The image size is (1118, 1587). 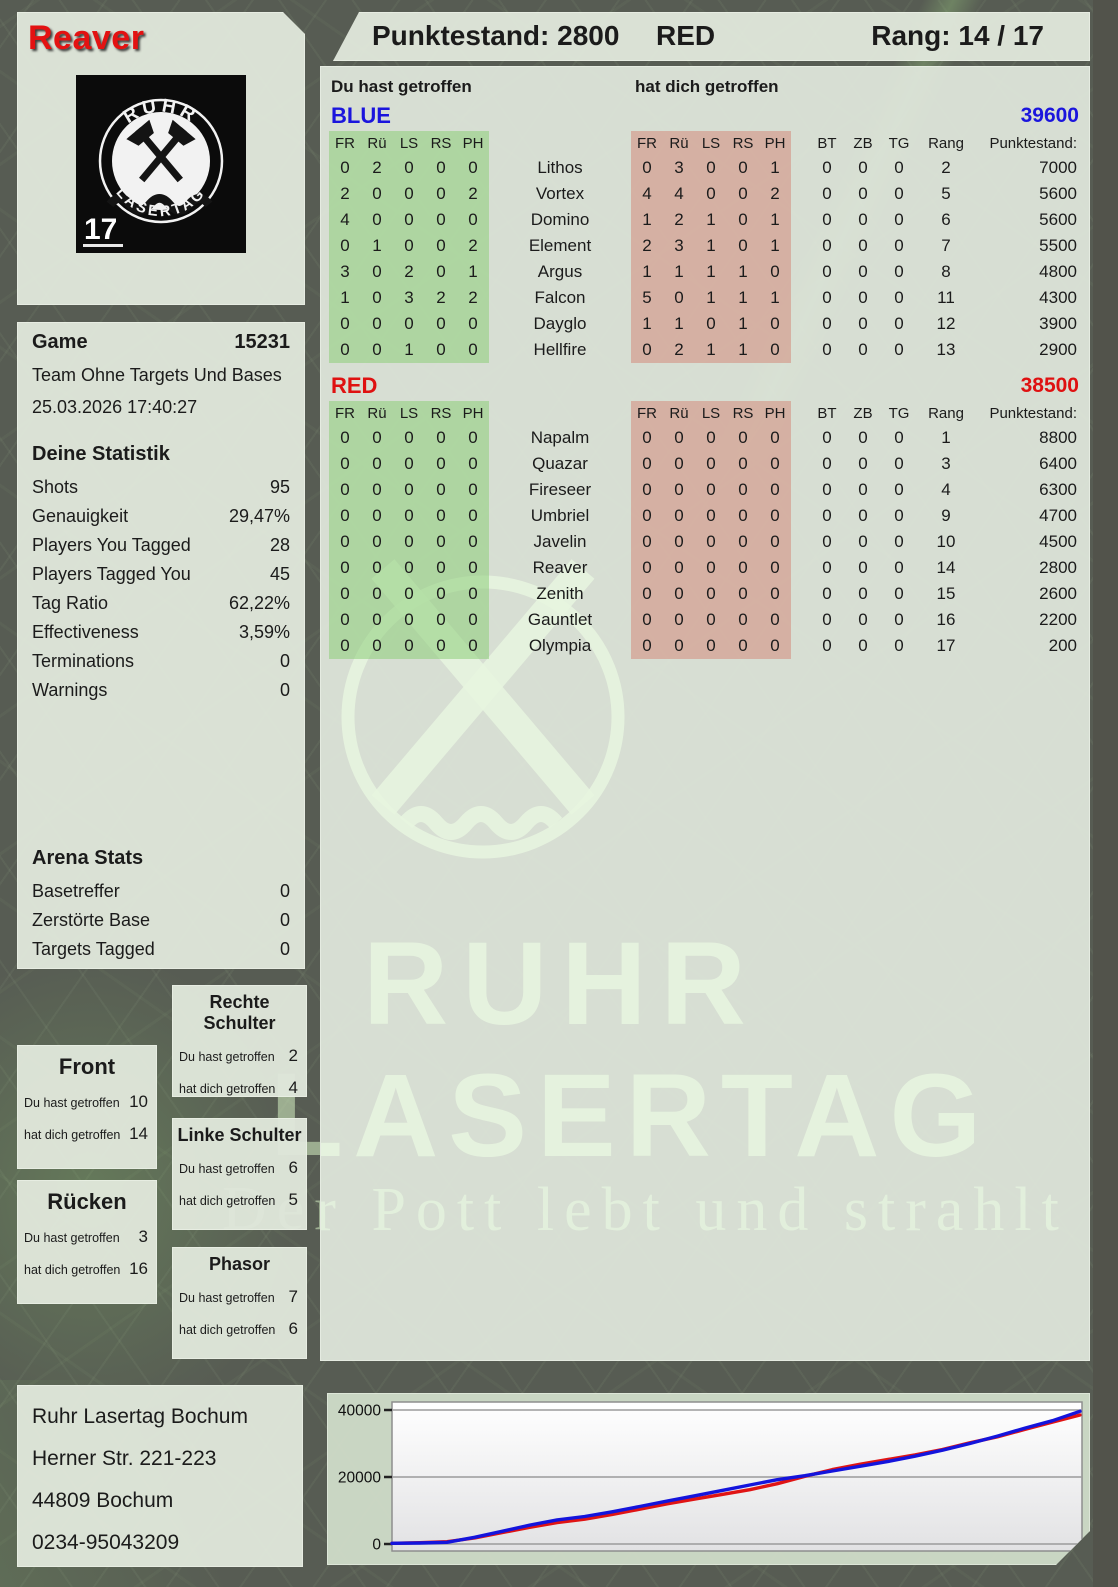 I want to click on col-header: ZB, so click(x=863, y=143).